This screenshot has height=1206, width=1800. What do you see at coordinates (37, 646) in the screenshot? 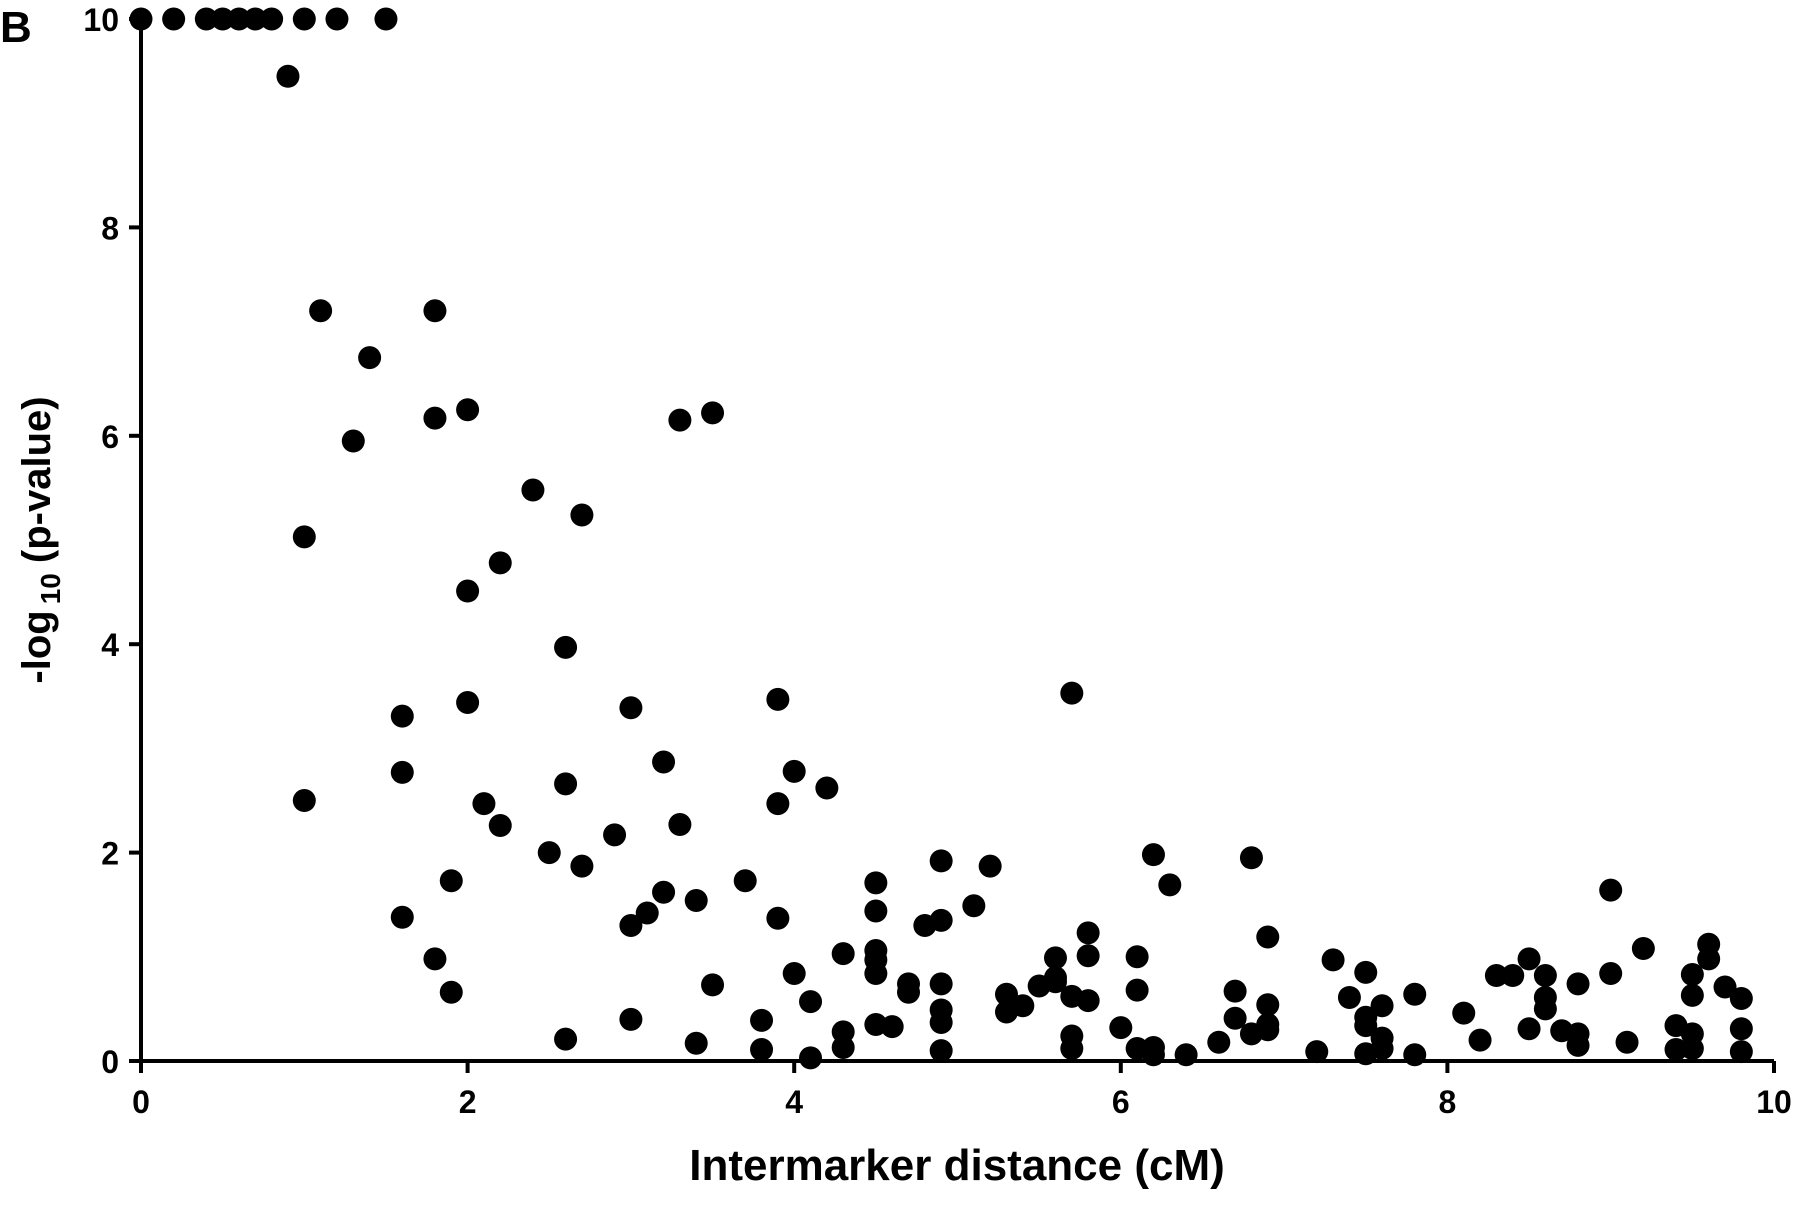
I see `y-label-prefix: -log` at bounding box center [37, 646].